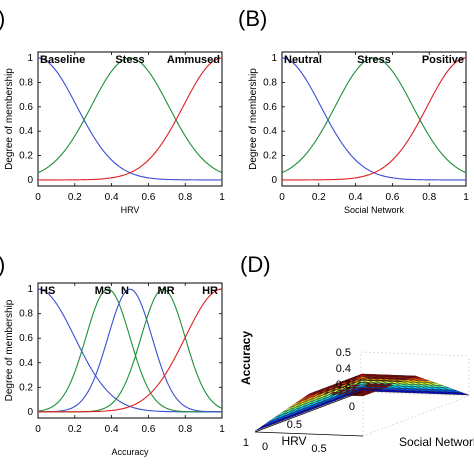 The image size is (474, 474). I want to click on mf-label: Stess, so click(129, 60).